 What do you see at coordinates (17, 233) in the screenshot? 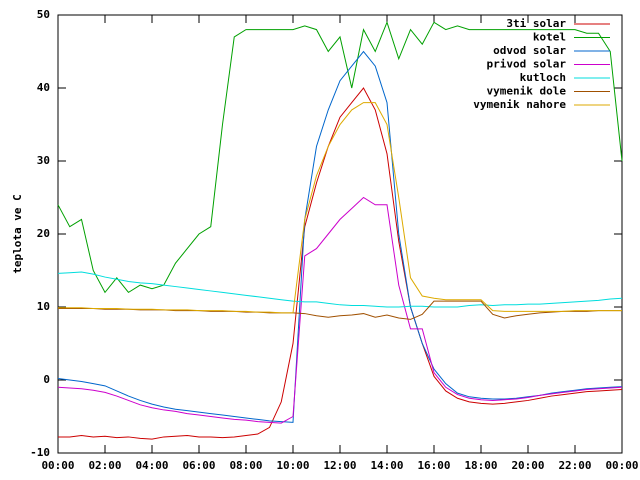
I see `y-axis-label: teplota ve C` at bounding box center [17, 233].